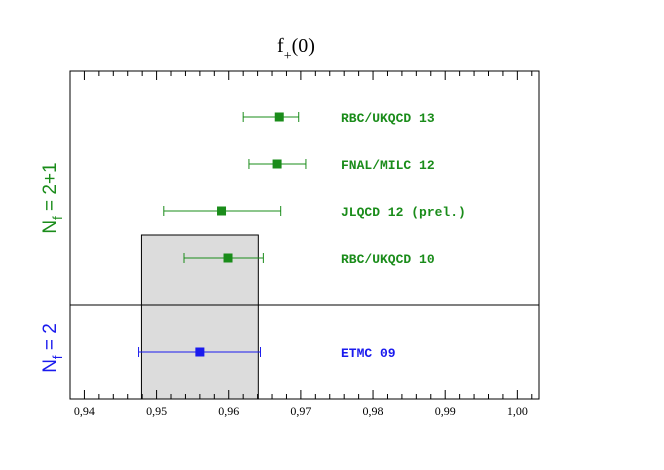 The width and height of the screenshot is (664, 470). What do you see at coordinates (388, 259) in the screenshot?
I see `data-point-label: RBC/UKQCD 10` at bounding box center [388, 259].